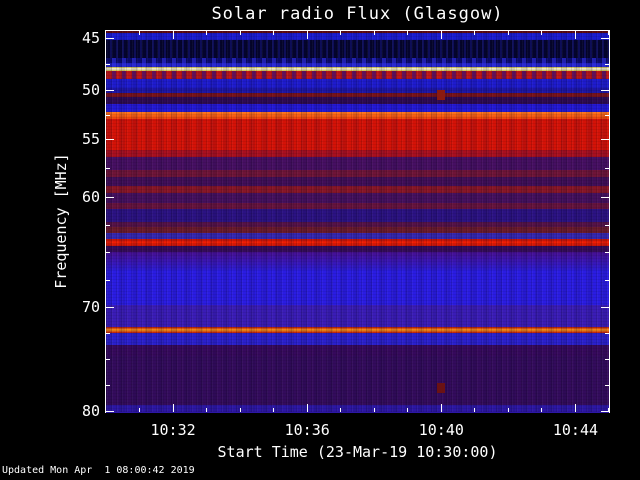 This screenshot has height=480, width=640. Describe the element at coordinates (357, 14) in the screenshot. I see `chart-title: Solar radio Flux (Glasgow)` at that location.